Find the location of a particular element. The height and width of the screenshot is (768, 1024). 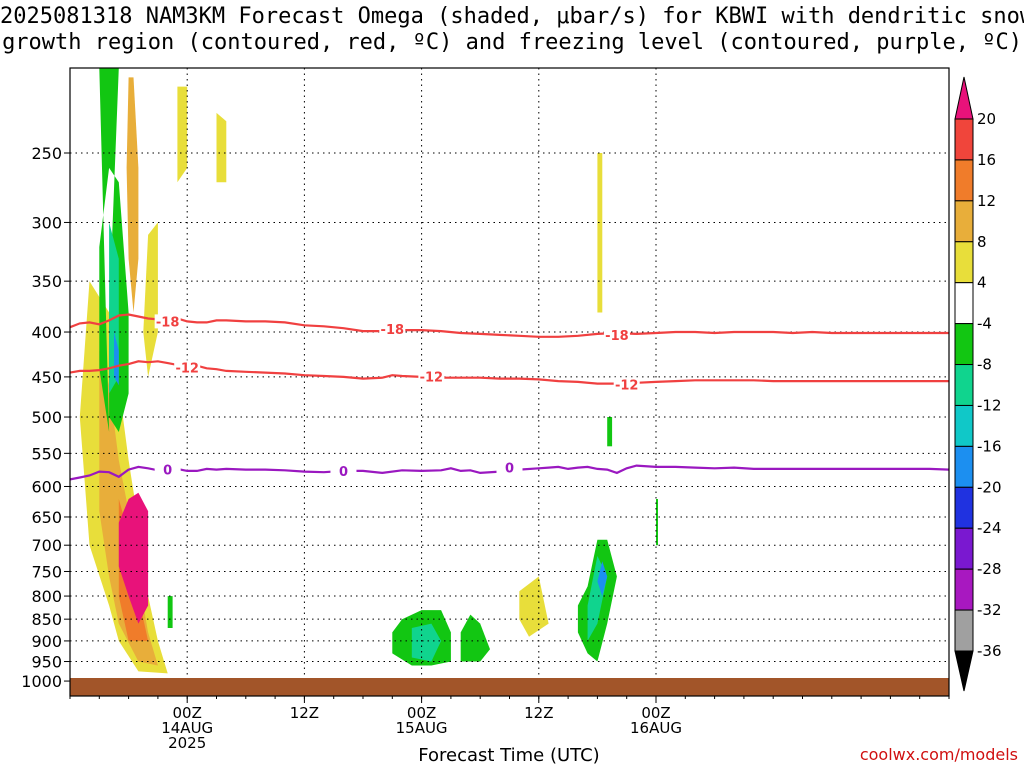

y-tick-label-400: 400 is located at coordinates (46, 332).